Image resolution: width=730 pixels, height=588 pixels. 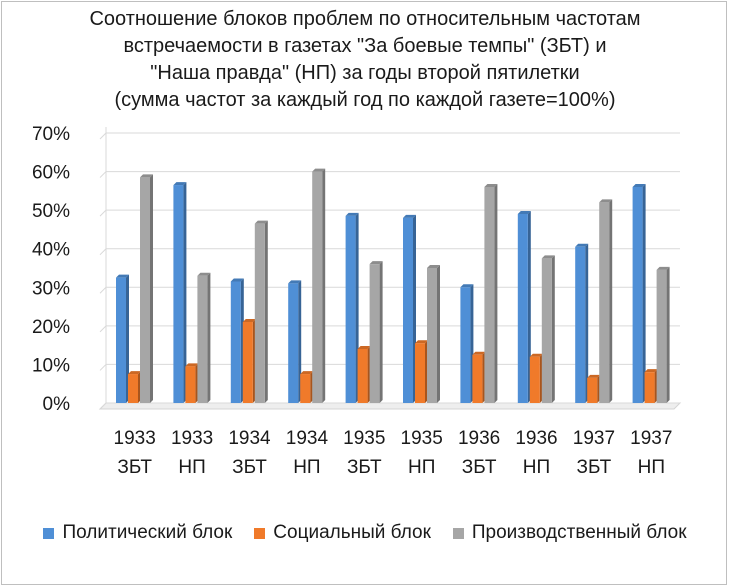 What do you see at coordinates (51, 211) in the screenshot?
I see `y-tick-label: 50%` at bounding box center [51, 211].